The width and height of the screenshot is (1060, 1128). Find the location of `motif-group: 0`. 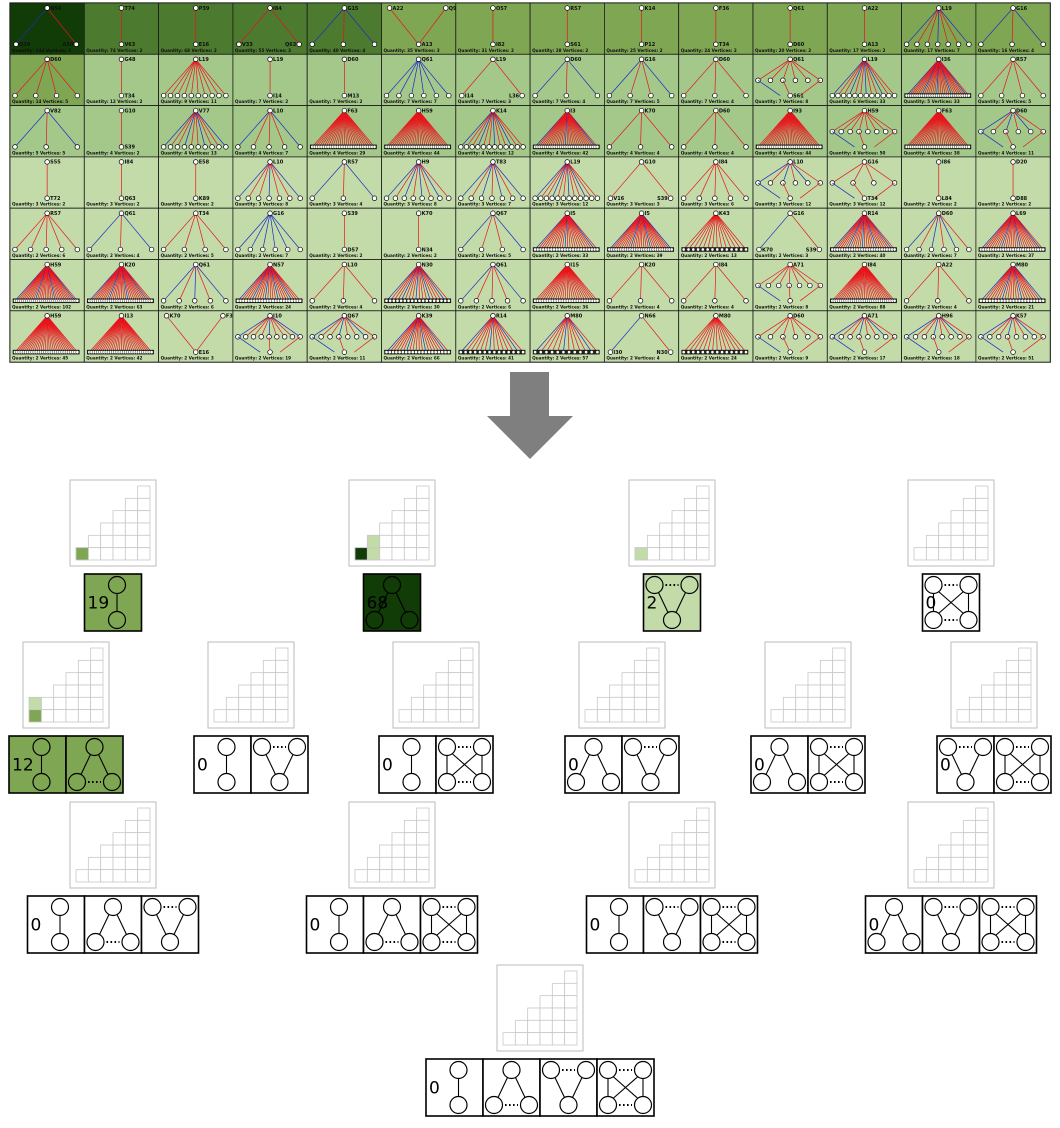

motif-group: 0 is located at coordinates (622, 717).